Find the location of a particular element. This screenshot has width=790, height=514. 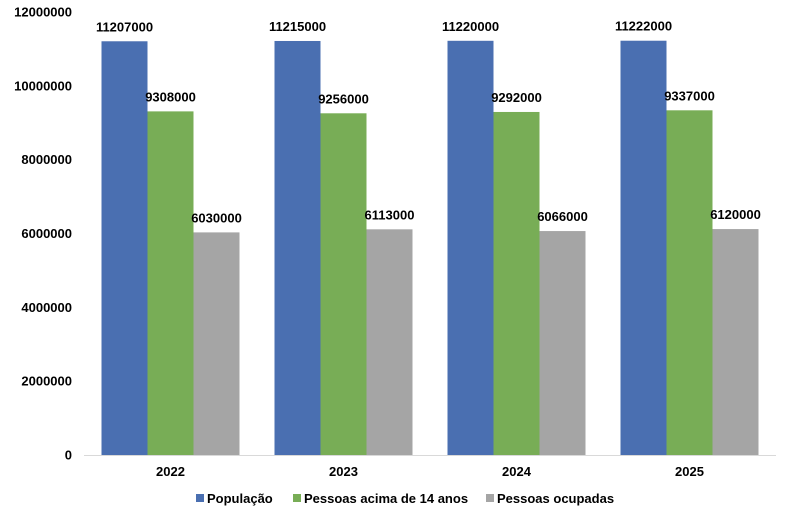

x-tick-label: 2024 is located at coordinates (517, 471).